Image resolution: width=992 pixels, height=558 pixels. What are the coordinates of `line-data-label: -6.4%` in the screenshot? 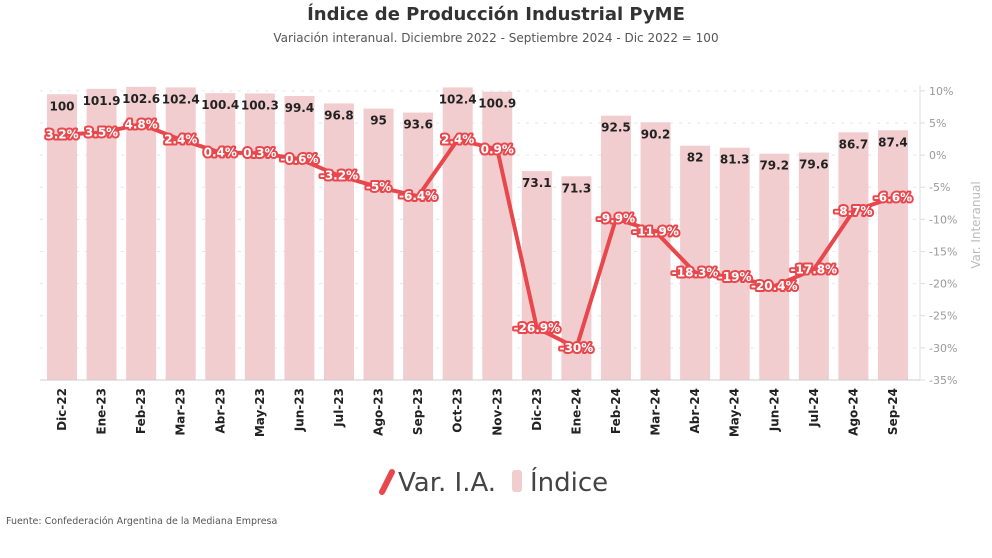 It's located at (418, 196).